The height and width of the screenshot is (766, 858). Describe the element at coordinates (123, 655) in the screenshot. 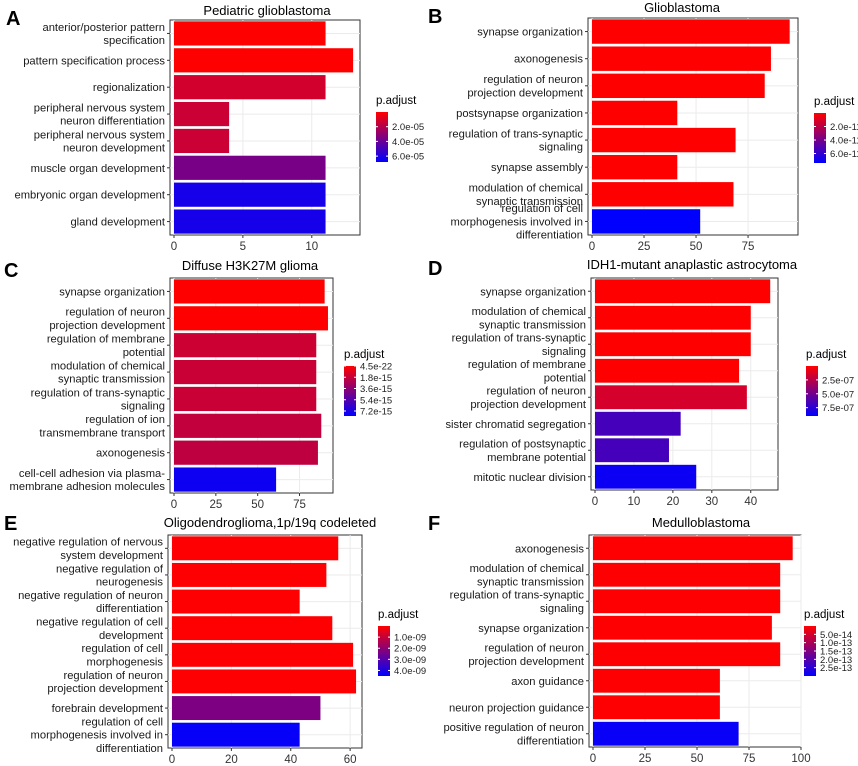

I see `category-label: regulation of cell morphogenesis` at that location.